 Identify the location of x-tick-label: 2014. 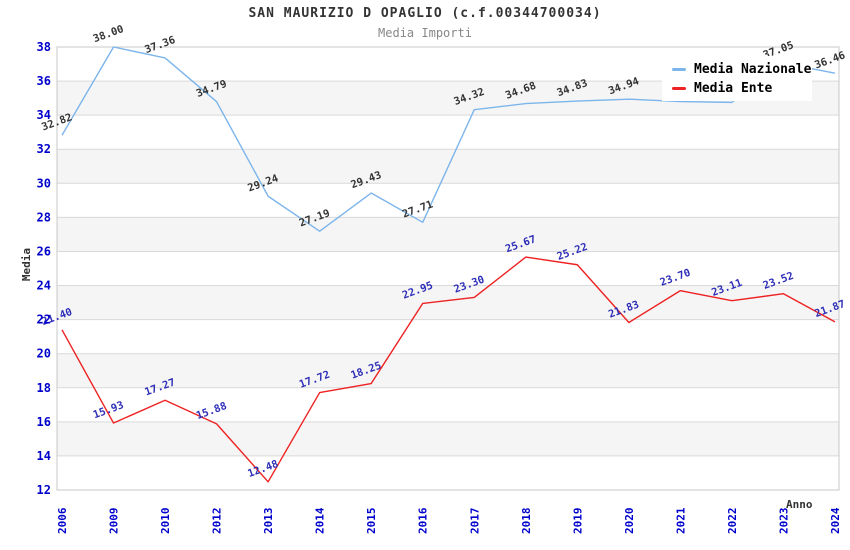
(320, 520).